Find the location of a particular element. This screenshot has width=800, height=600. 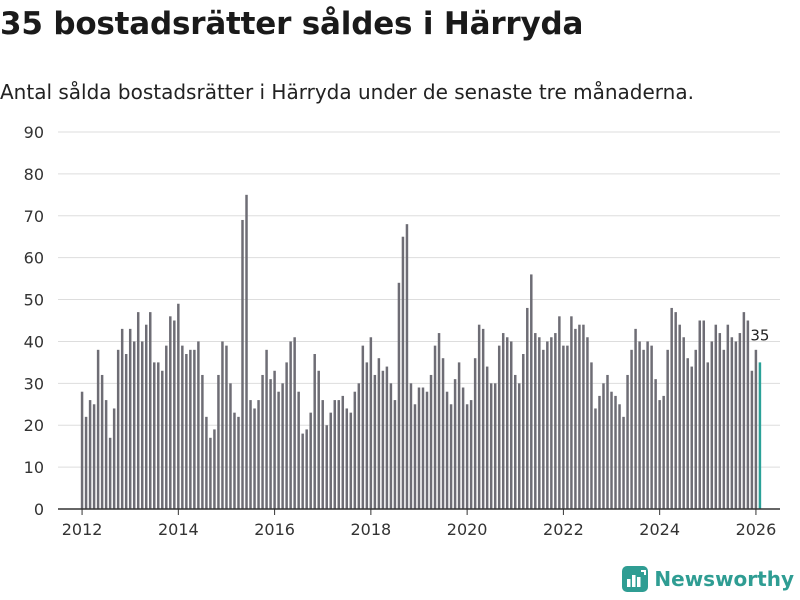

x-tick-label: 2016 is located at coordinates (274, 529).